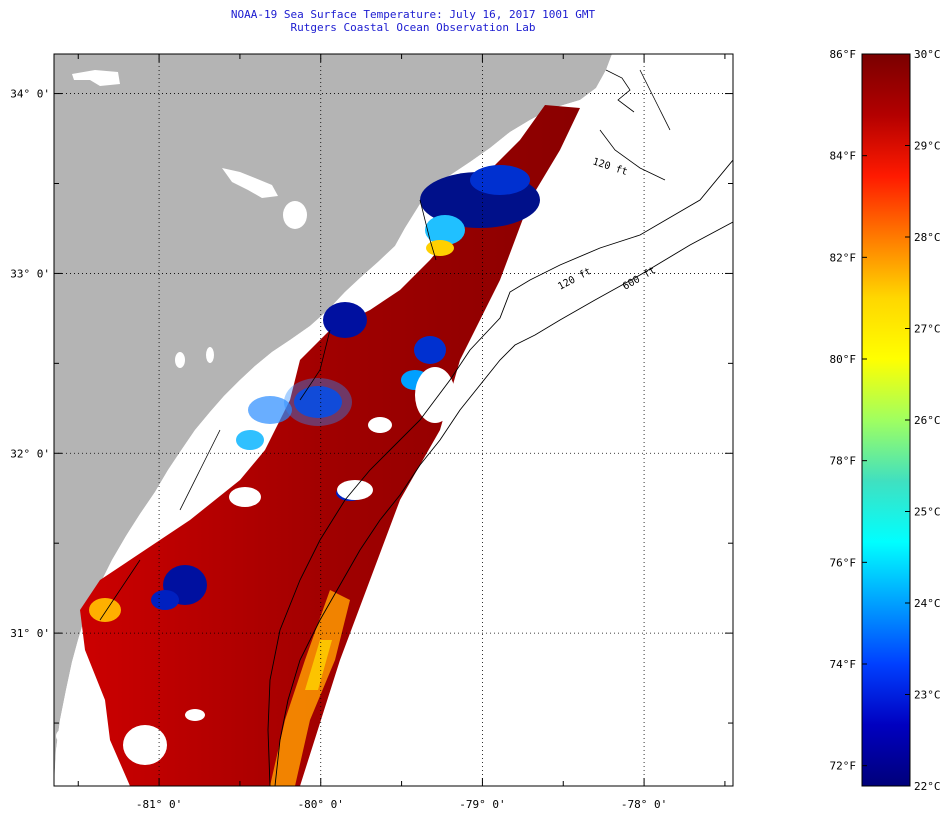 The height and width of the screenshot is (817, 944). Describe the element at coordinates (843, 54) in the screenshot. I see `fahrenheit-label: 86°F` at that location.